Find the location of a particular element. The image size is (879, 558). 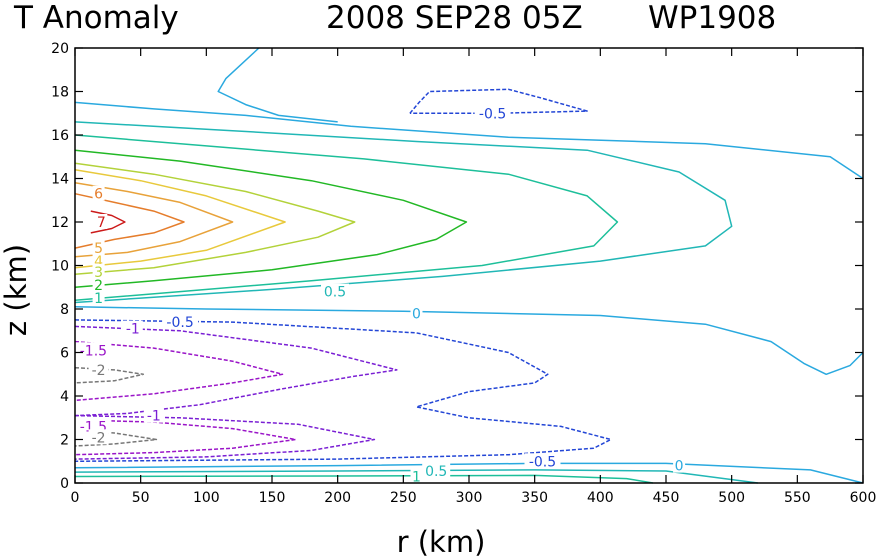

contour-label-7: 0.5 is located at coordinates (335, 293).